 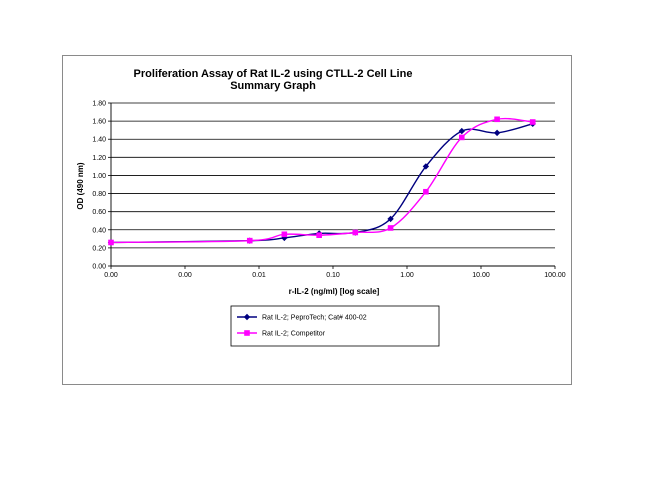 I want to click on x-tick-label: 1.00, so click(x=407, y=275).